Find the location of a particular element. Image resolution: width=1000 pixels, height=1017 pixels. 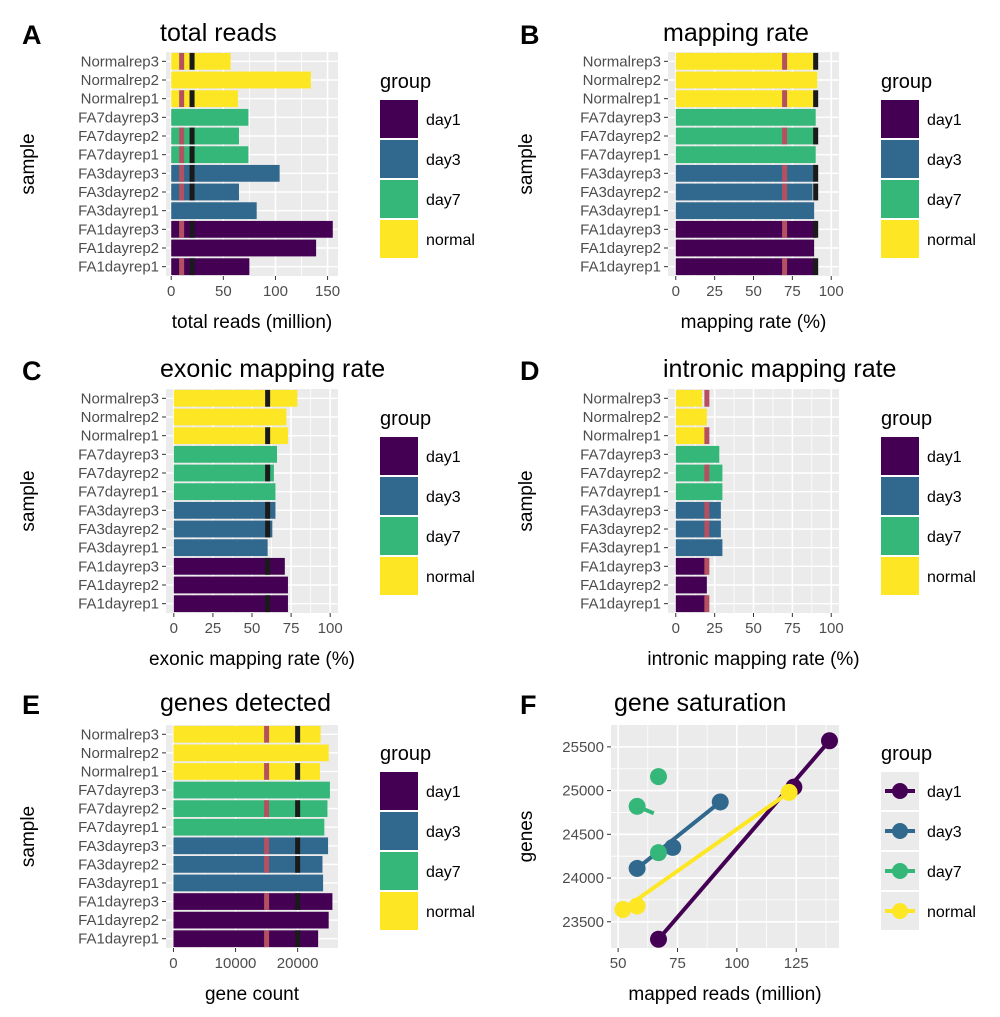

y-tick-label: FA3dayrep3 is located at coordinates (620, 510).